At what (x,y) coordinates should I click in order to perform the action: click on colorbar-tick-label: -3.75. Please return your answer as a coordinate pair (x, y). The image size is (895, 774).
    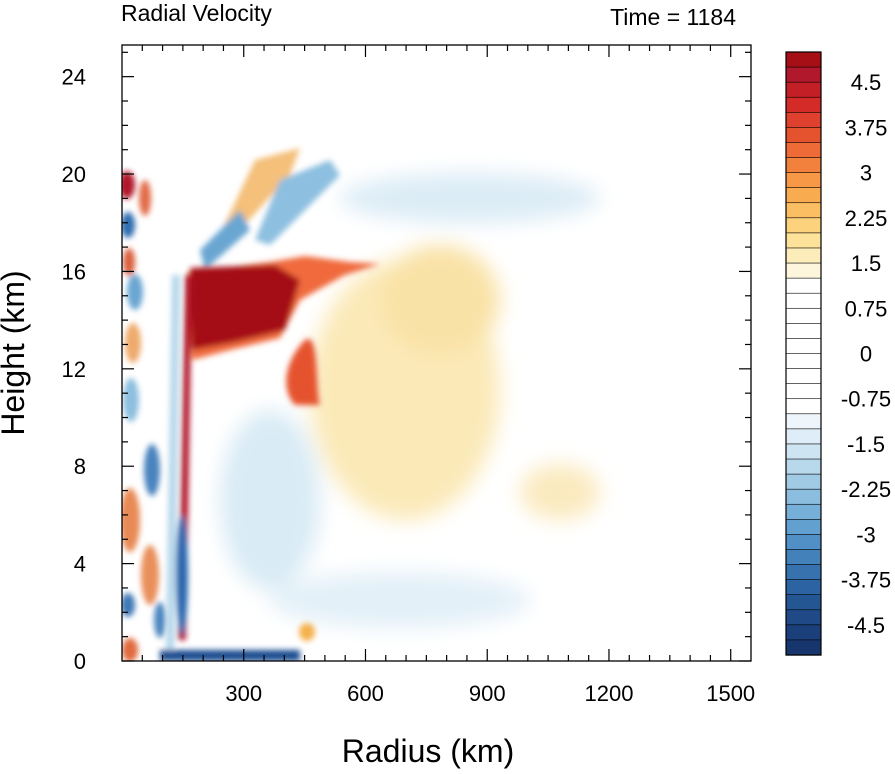
    Looking at the image, I should click on (866, 580).